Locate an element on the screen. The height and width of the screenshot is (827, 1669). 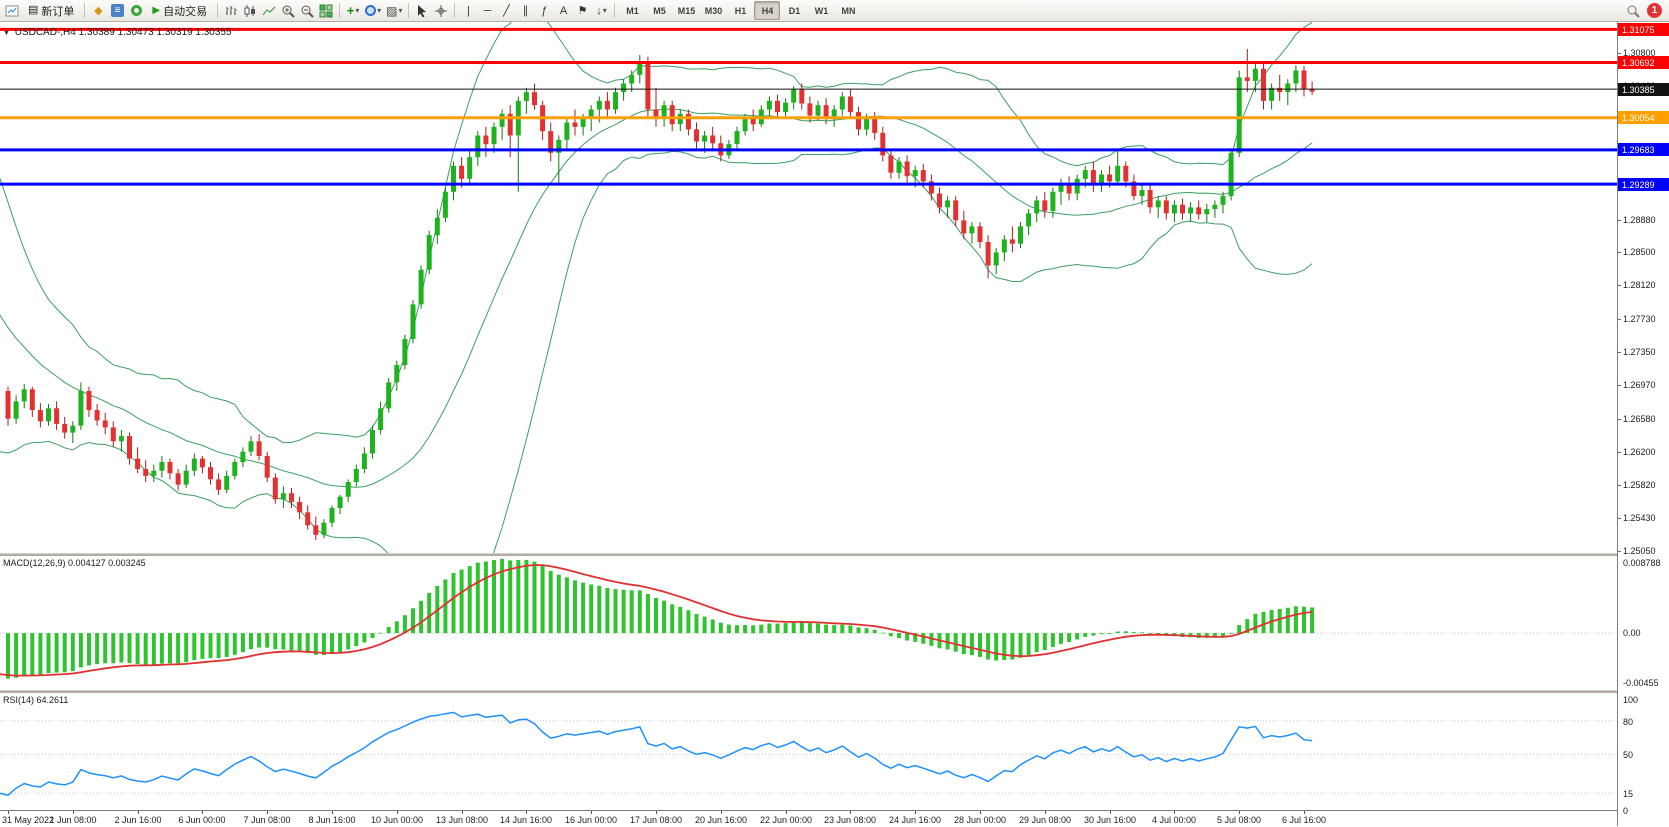
new-order-button: ▤ 新订单 is located at coordinates (51, 11).